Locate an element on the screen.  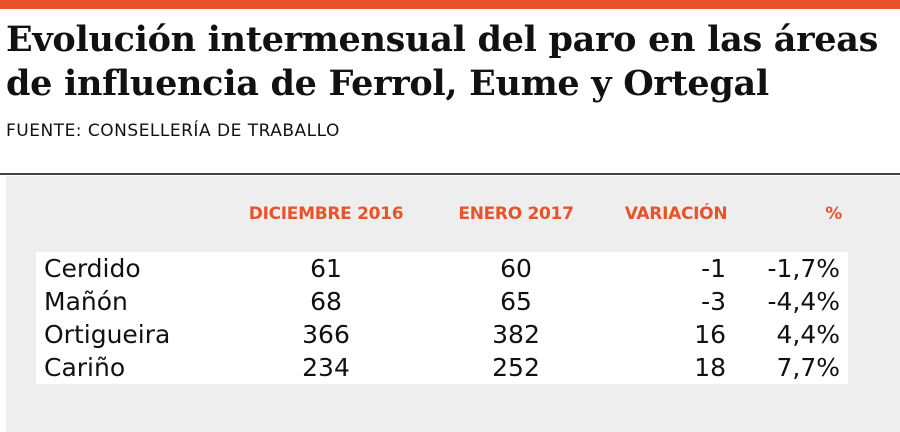
cell-diciembre-2016: 234 is located at coordinates (326, 367).